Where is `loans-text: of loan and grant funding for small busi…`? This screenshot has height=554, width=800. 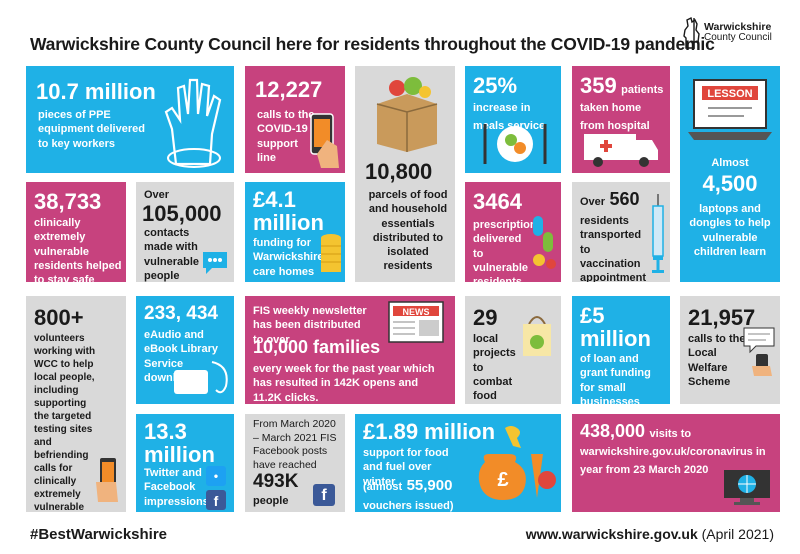
loans-text: of loan and grant funding for small busi… is located at coordinates (615, 378).